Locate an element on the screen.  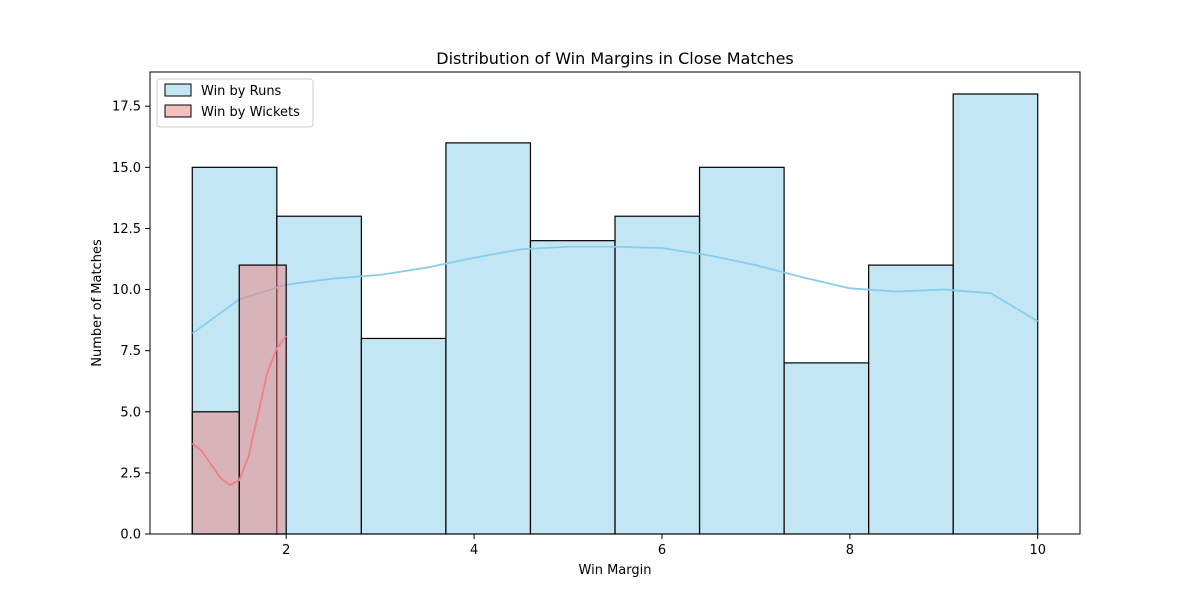
x-tick-label: 2 is located at coordinates (286, 550).